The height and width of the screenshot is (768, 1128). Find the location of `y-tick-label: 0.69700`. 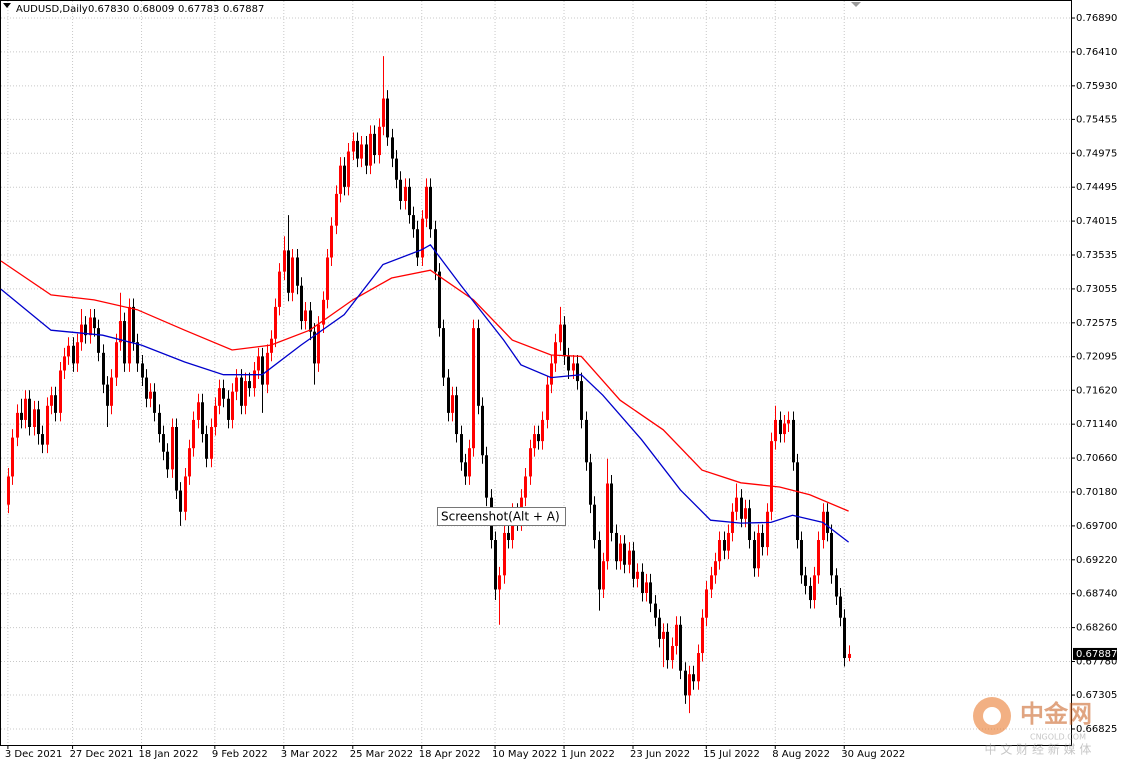

y-tick-label: 0.69700 is located at coordinates (1096, 526).